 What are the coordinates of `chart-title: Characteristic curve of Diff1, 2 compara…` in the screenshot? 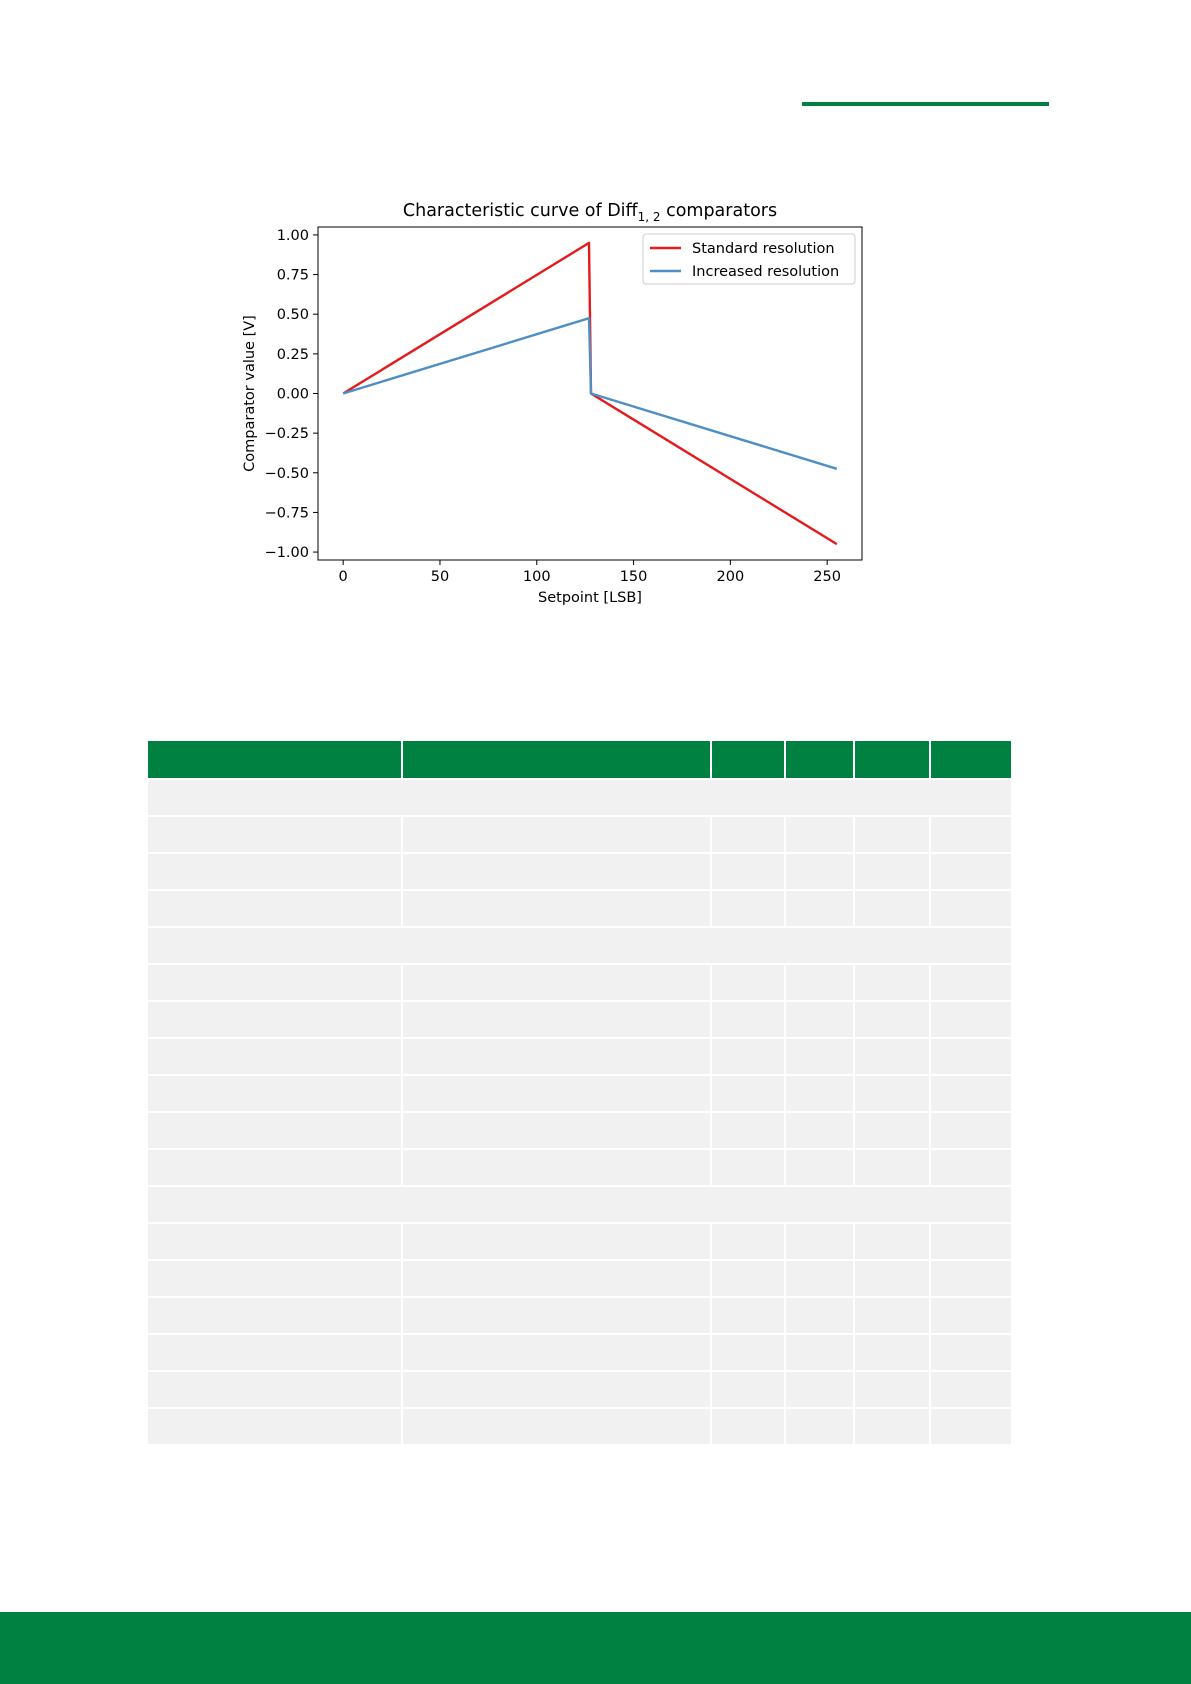 It's located at (590, 212).